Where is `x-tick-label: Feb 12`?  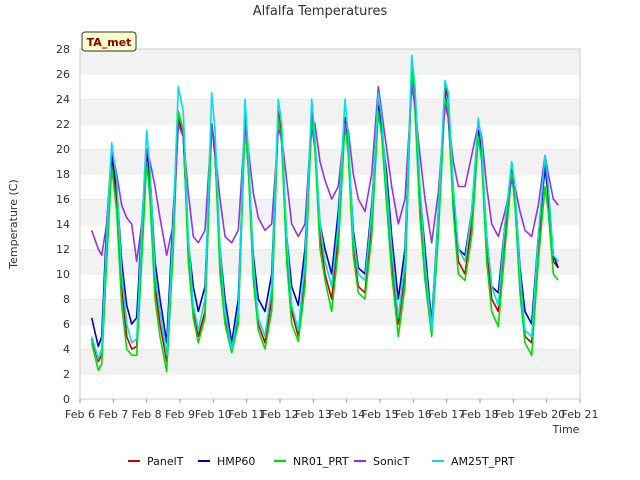
x-tick-label: Feb 12 is located at coordinates (280, 414).